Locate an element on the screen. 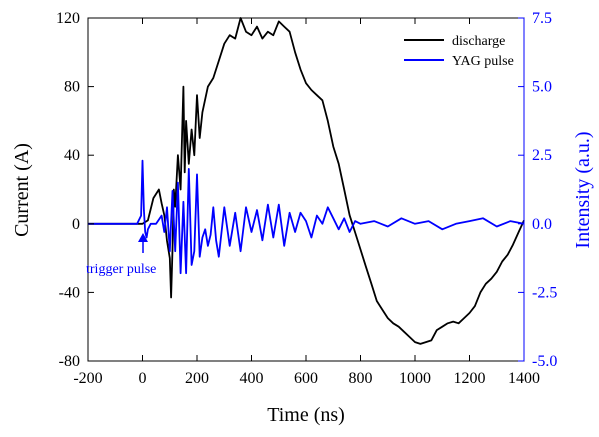 The image size is (599, 437). y2-tick-label: -5.0 is located at coordinates (544, 361).